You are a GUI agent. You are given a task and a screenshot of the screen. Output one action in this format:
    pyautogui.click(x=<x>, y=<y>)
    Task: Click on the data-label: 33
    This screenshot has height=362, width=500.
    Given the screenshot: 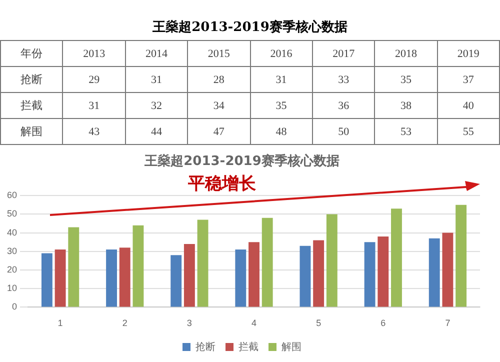 What is the action you would take?
    pyautogui.click(x=343, y=79)
    